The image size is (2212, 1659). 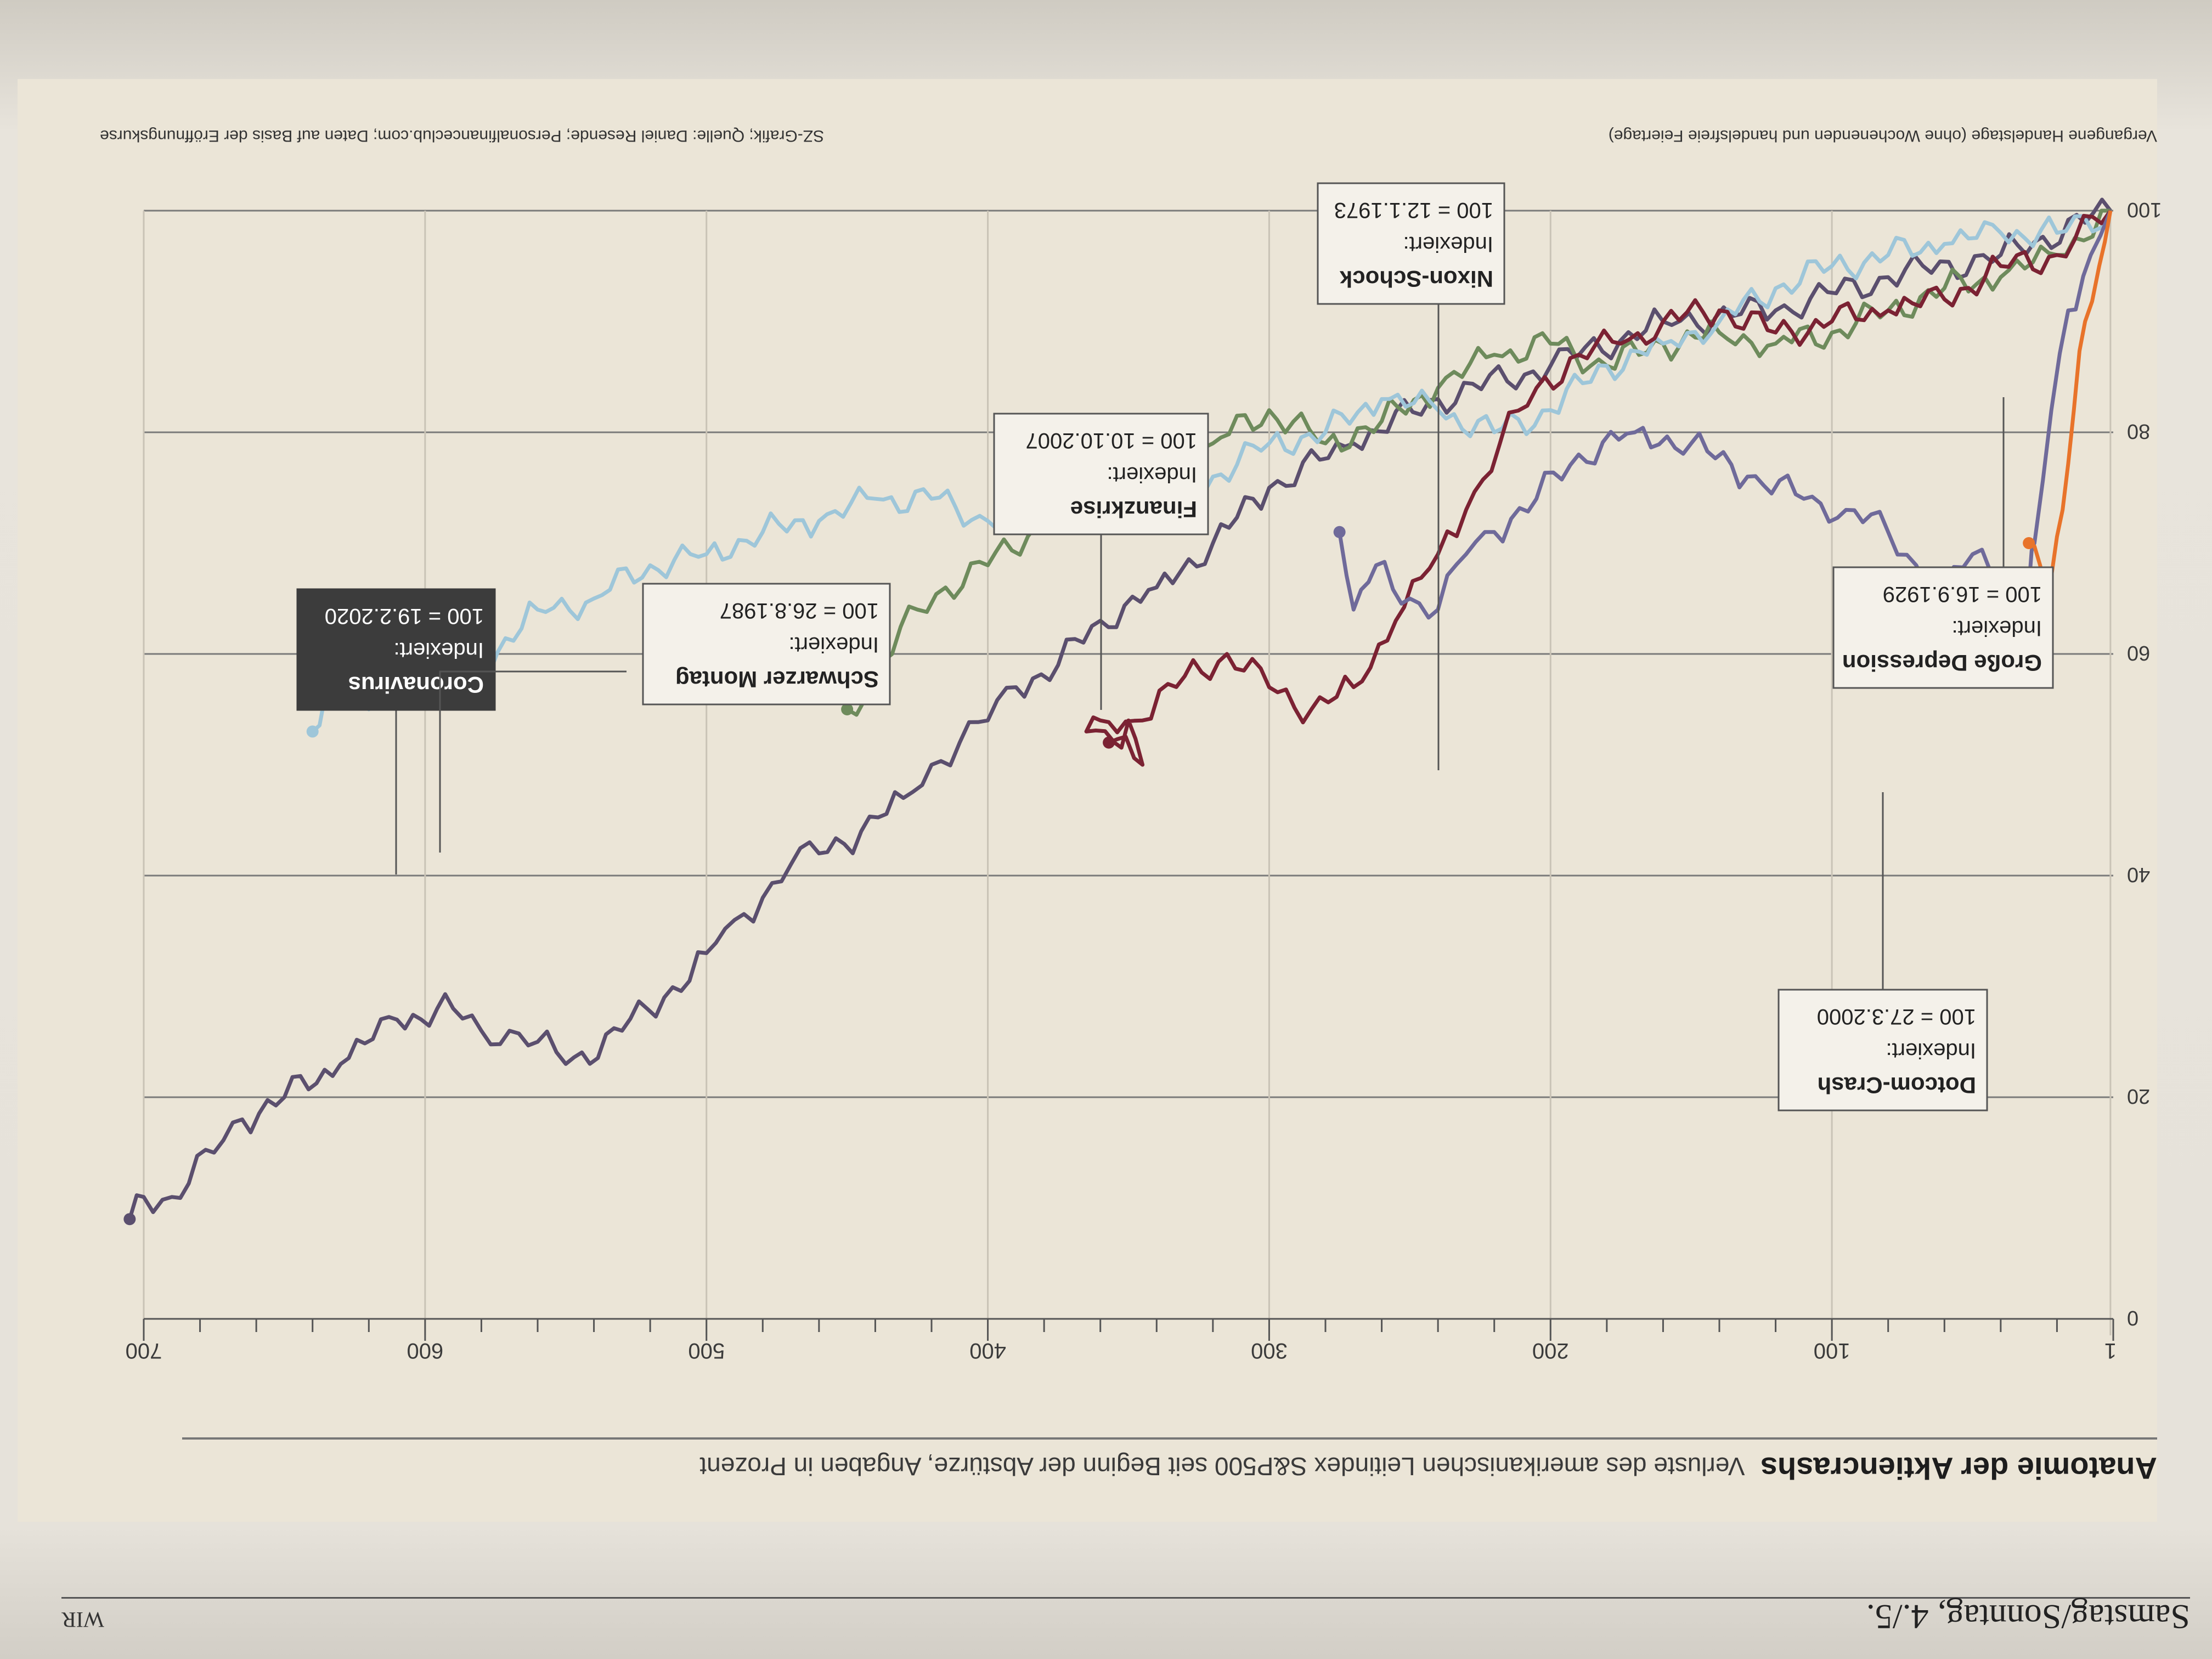 What do you see at coordinates (706, 1351) in the screenshot?
I see `x-tick-label: 500` at bounding box center [706, 1351].